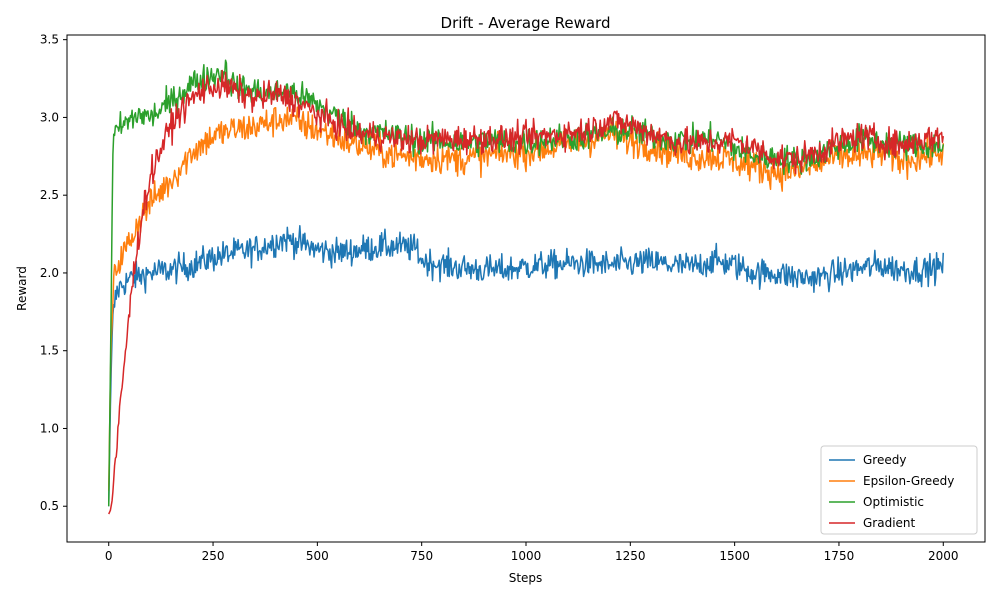  I want to click on legend-label: Gradient, so click(889, 523).